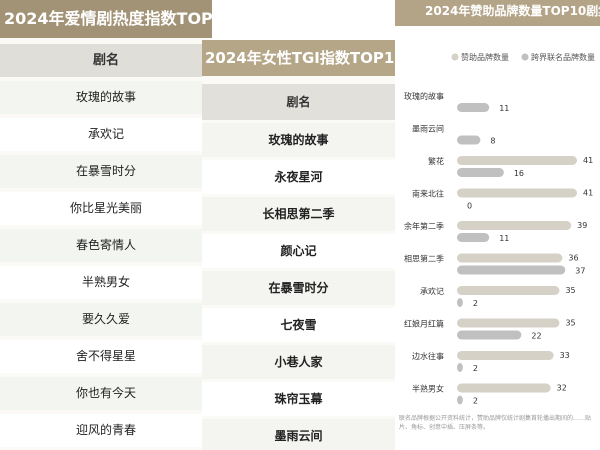  What do you see at coordinates (298, 214) in the screenshot?
I see `female-tgi-row: 长相思第二季` at bounding box center [298, 214].